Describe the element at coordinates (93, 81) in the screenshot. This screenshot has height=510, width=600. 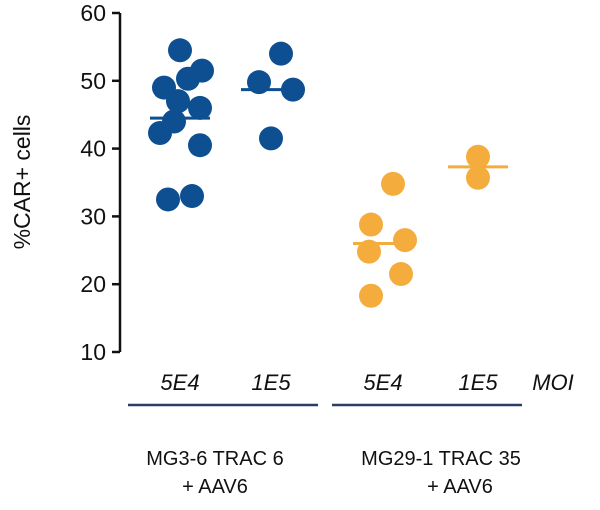
I see `y-tick-label-50: 50` at that location.